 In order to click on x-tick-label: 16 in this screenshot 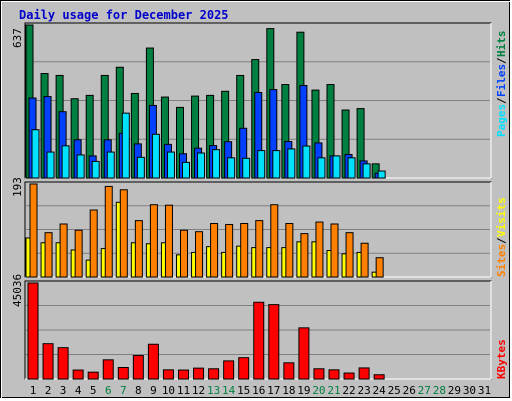, I will do `click(258, 390)`.